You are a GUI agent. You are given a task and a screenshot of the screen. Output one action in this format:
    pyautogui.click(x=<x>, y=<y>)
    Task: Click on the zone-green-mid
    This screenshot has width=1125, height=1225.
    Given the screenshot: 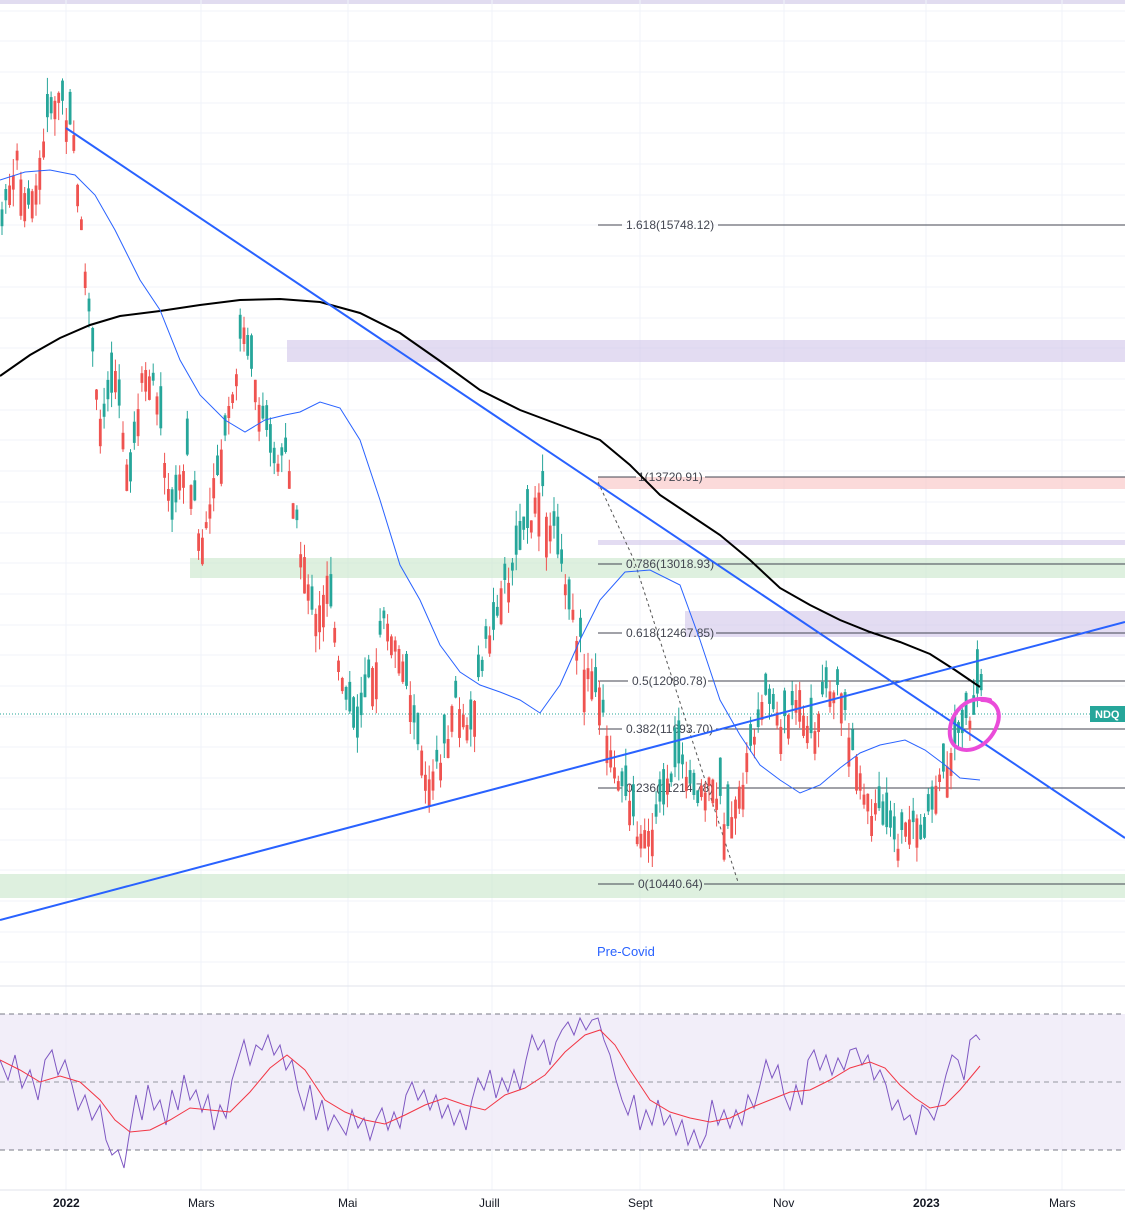 What is the action you would take?
    pyautogui.click(x=657, y=568)
    